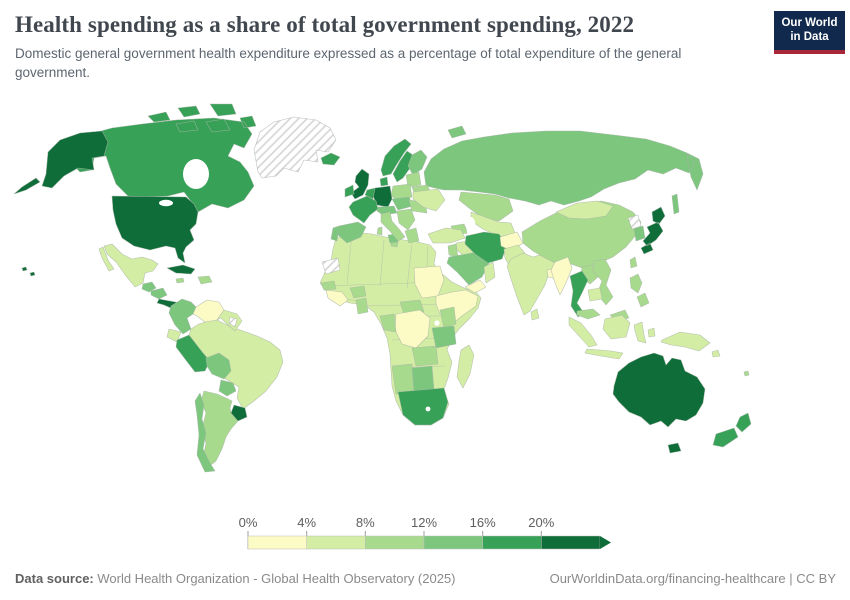  I want to click on country-zambia, so click(425, 356).